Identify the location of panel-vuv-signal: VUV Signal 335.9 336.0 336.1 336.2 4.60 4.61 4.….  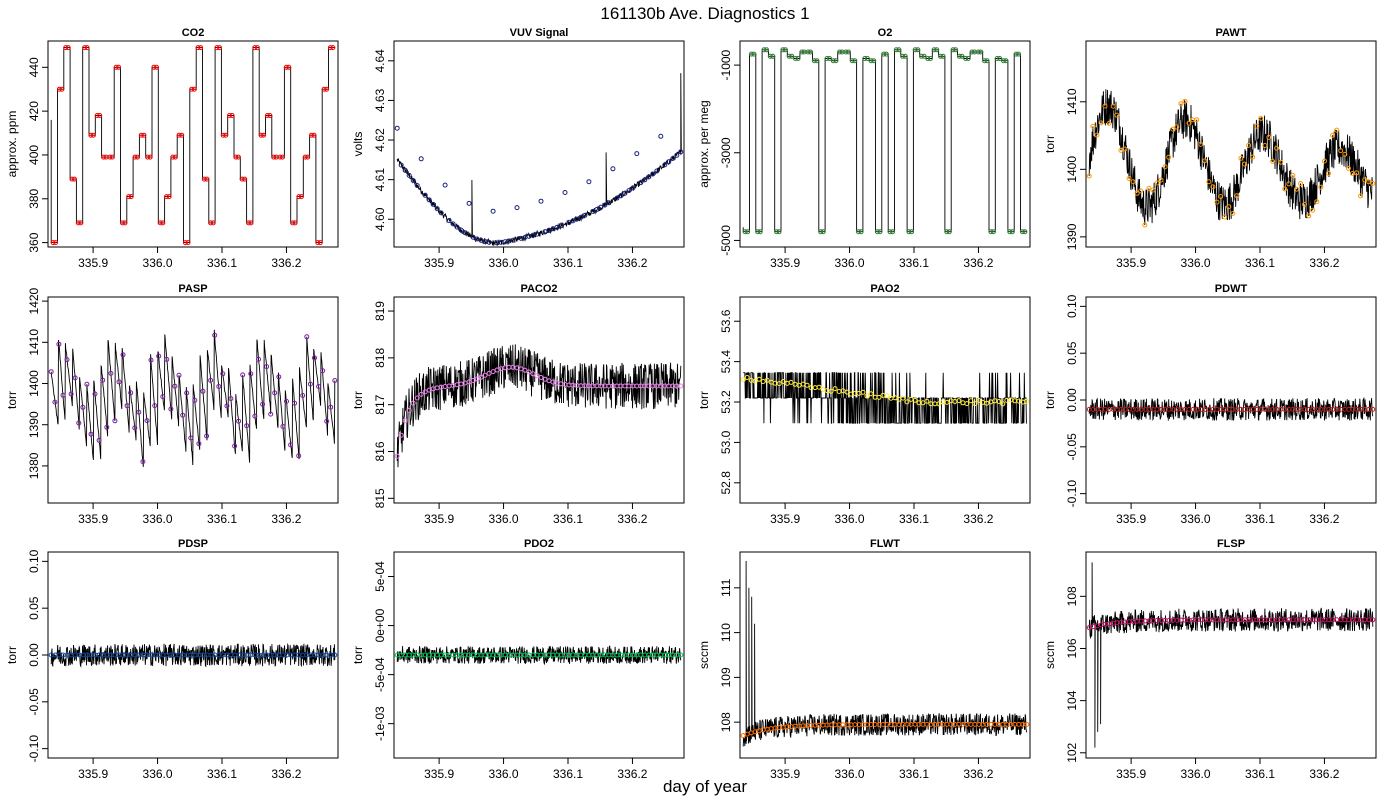
(518, 148).